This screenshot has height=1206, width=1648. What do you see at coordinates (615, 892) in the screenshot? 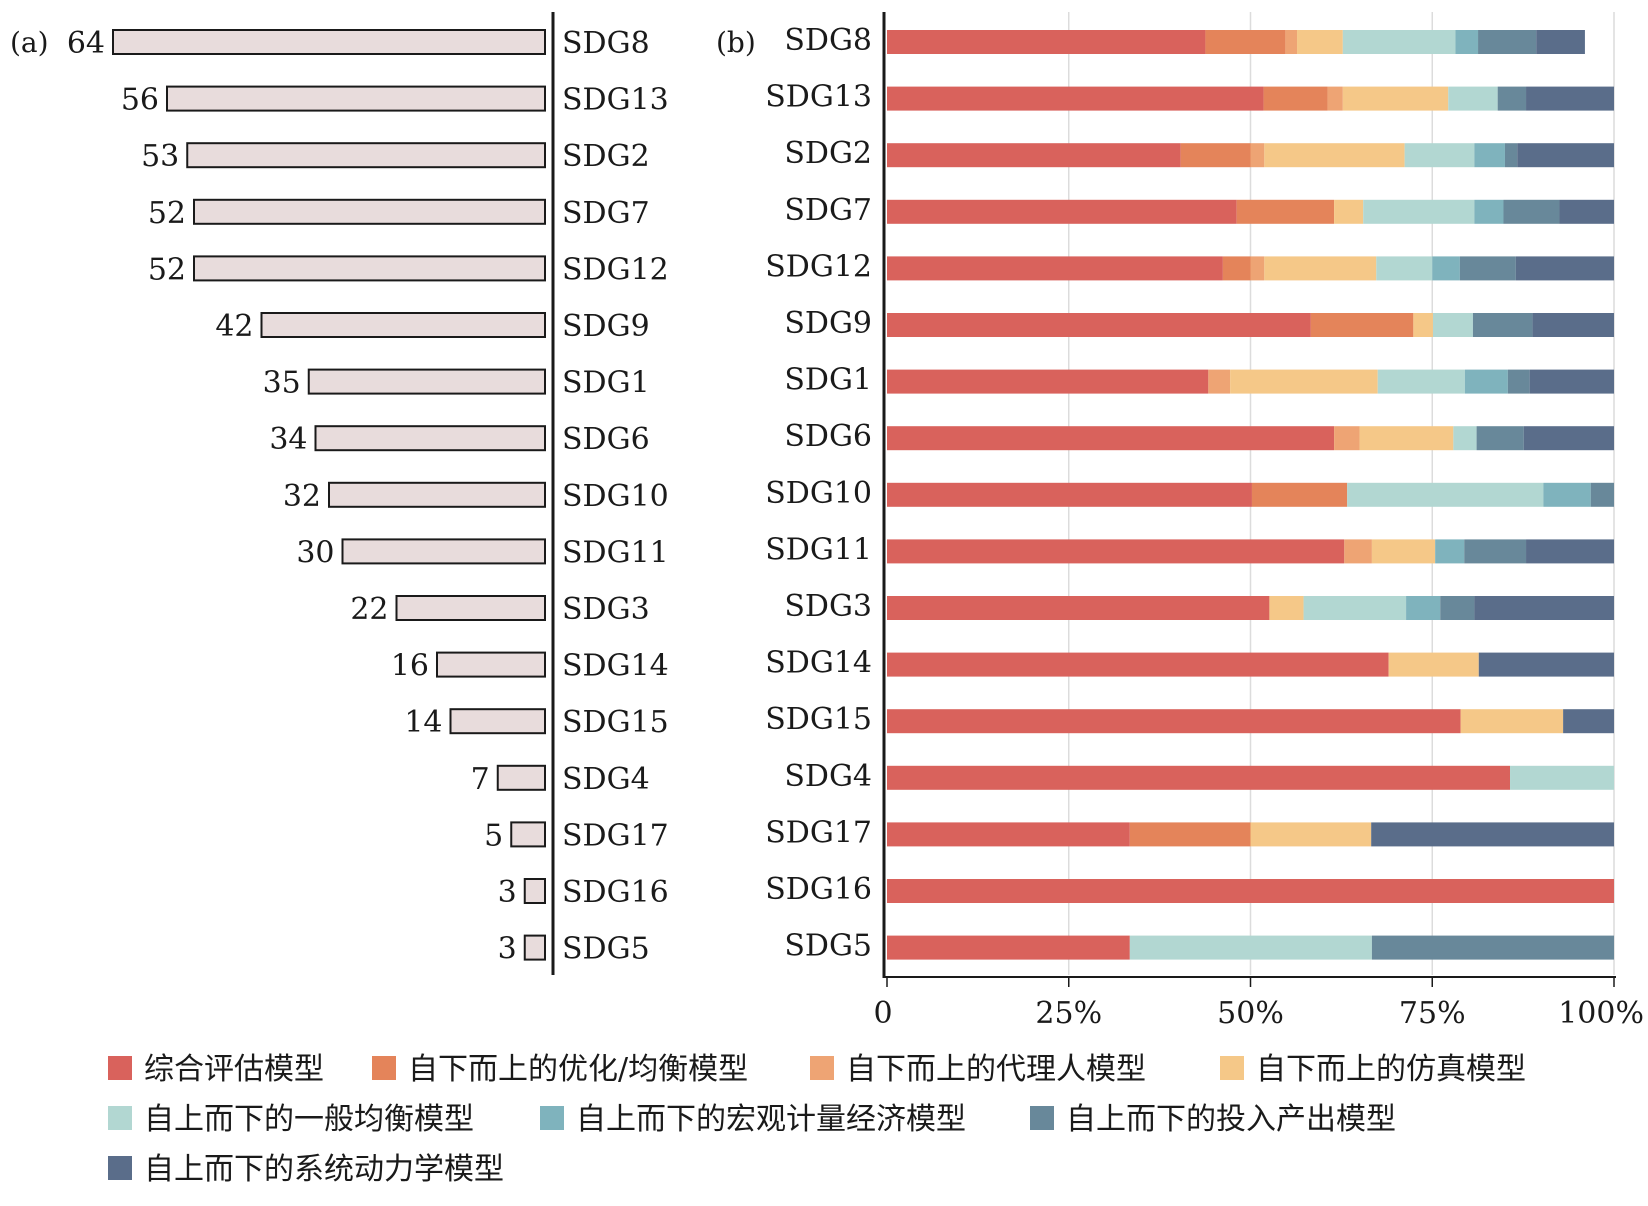
I see `category-label-a-sdg16: SDG16` at bounding box center [615, 892].